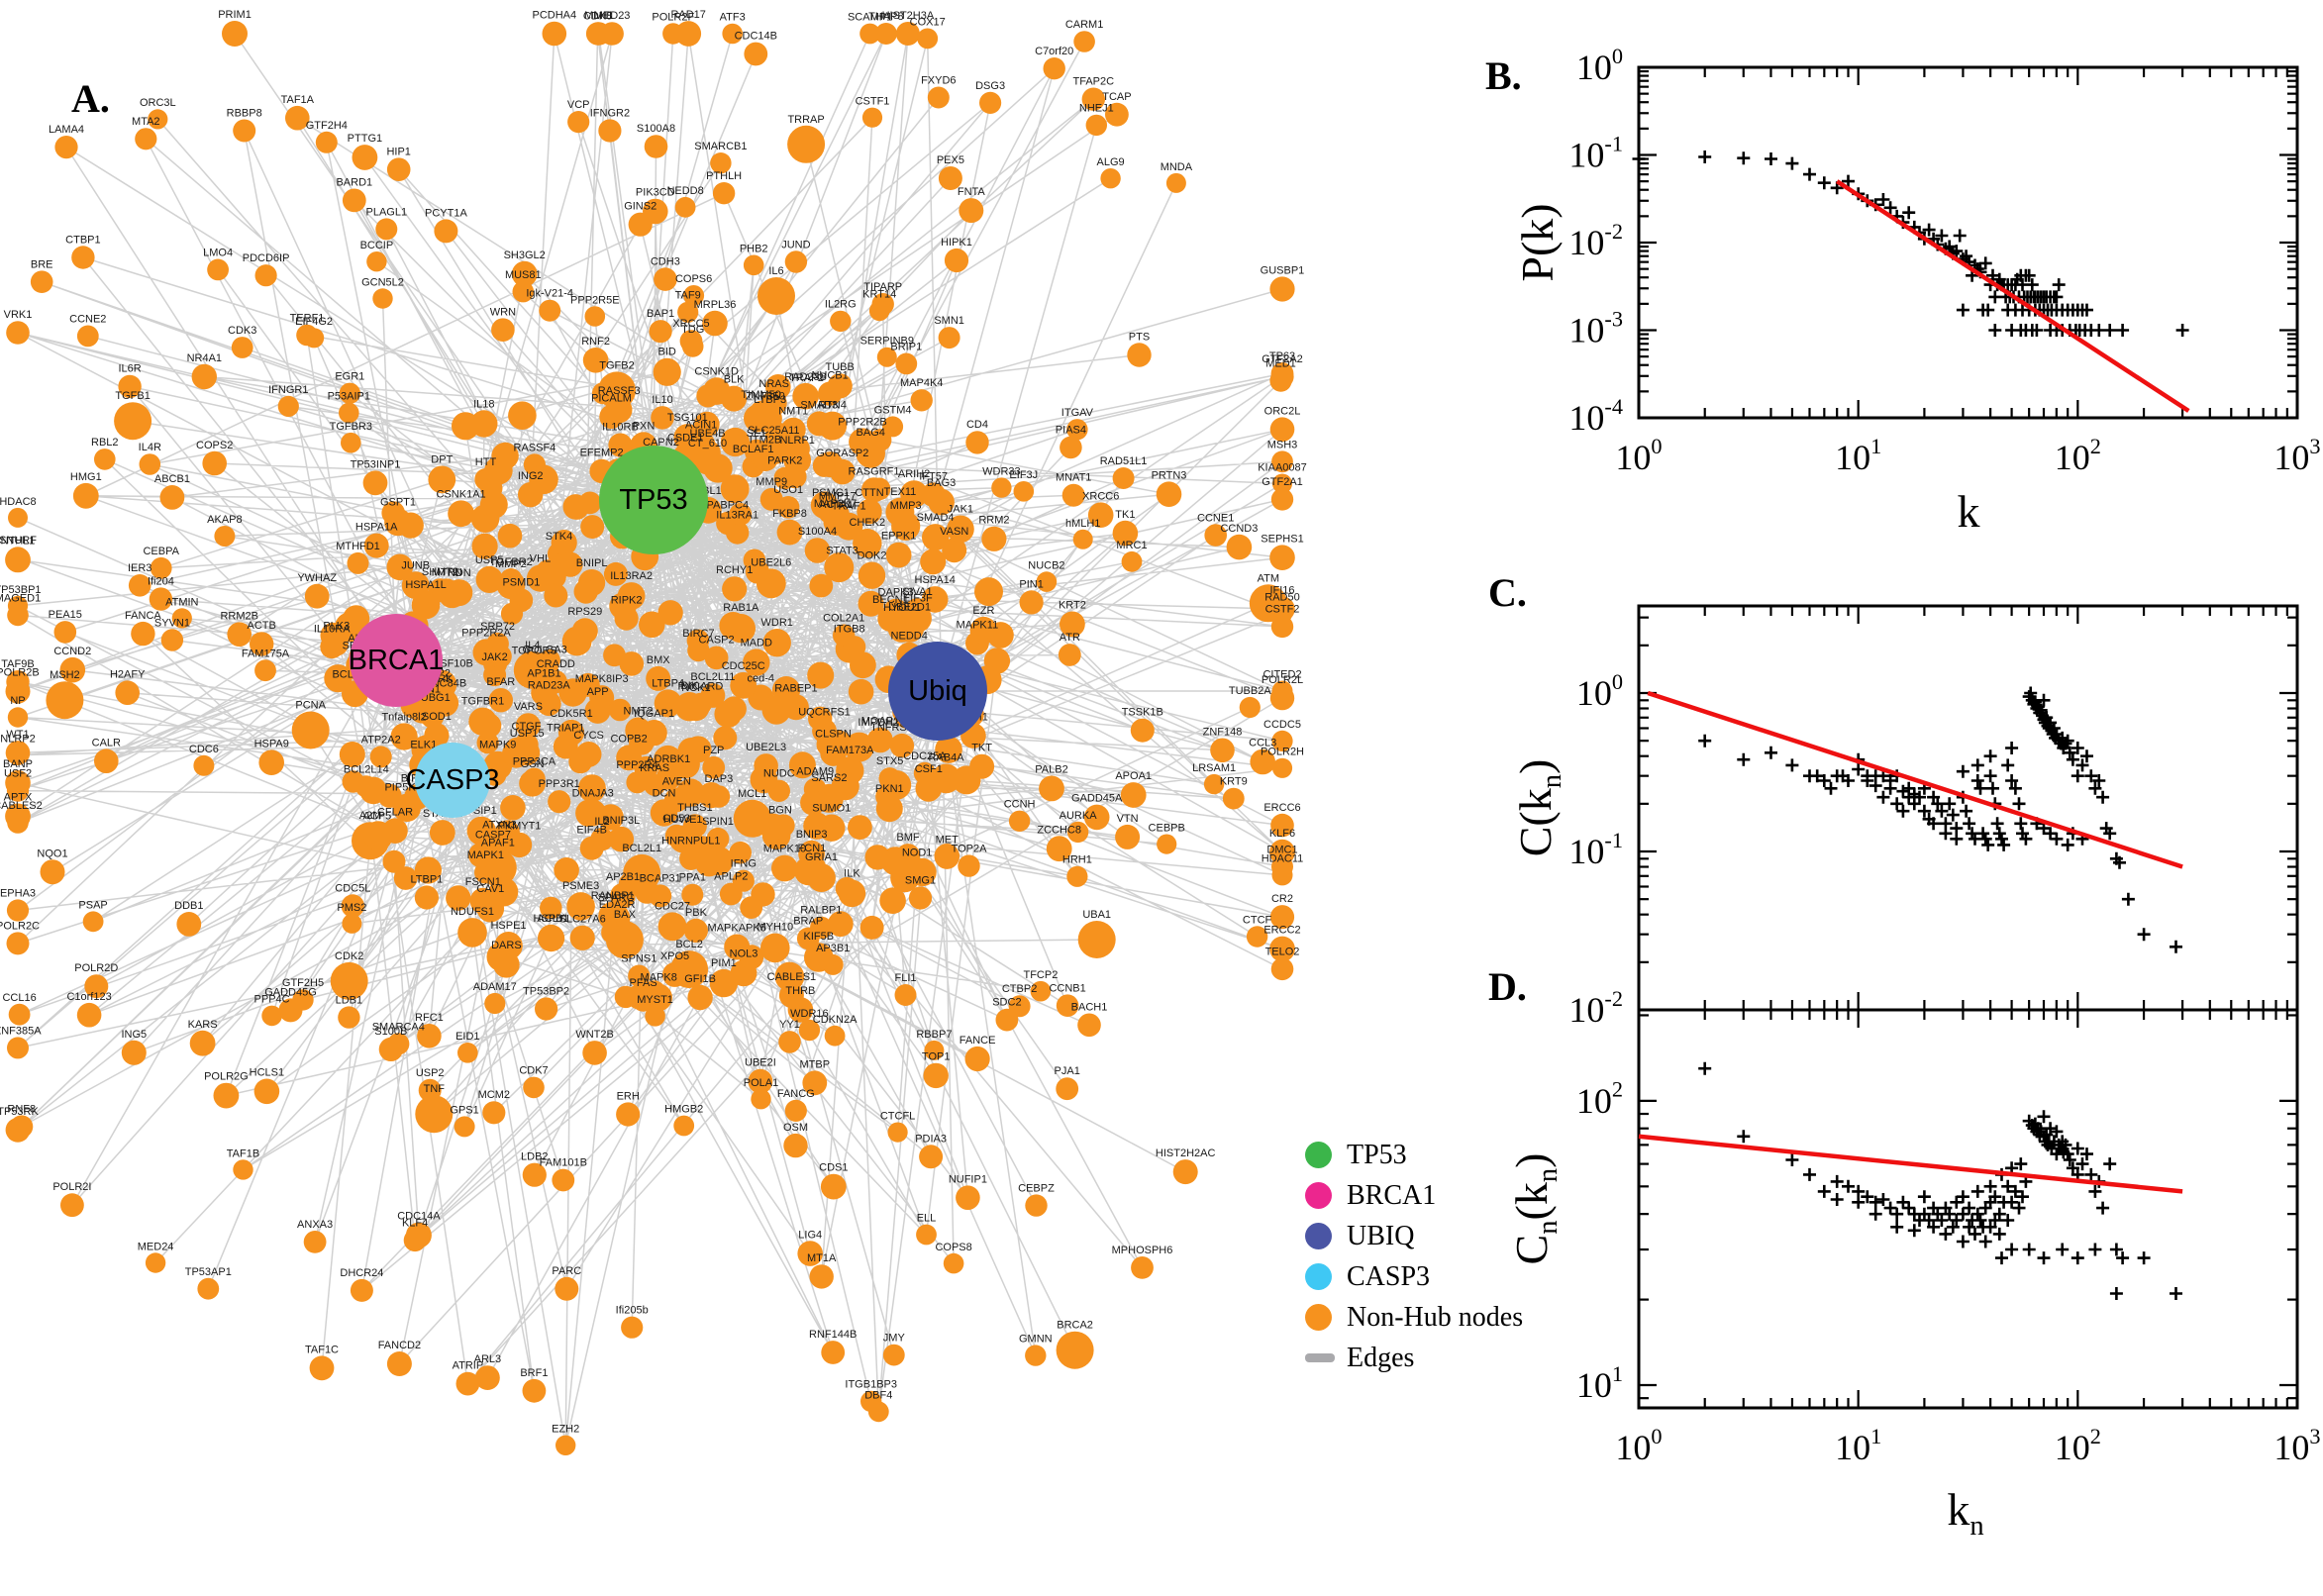  I want to click on node-label: CCNH, so click(1020, 805).